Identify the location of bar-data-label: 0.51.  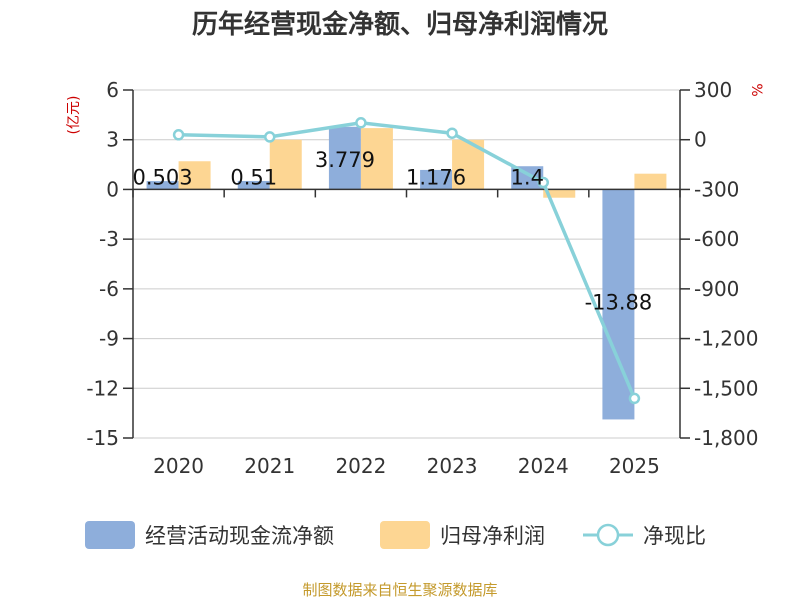
(253, 177).